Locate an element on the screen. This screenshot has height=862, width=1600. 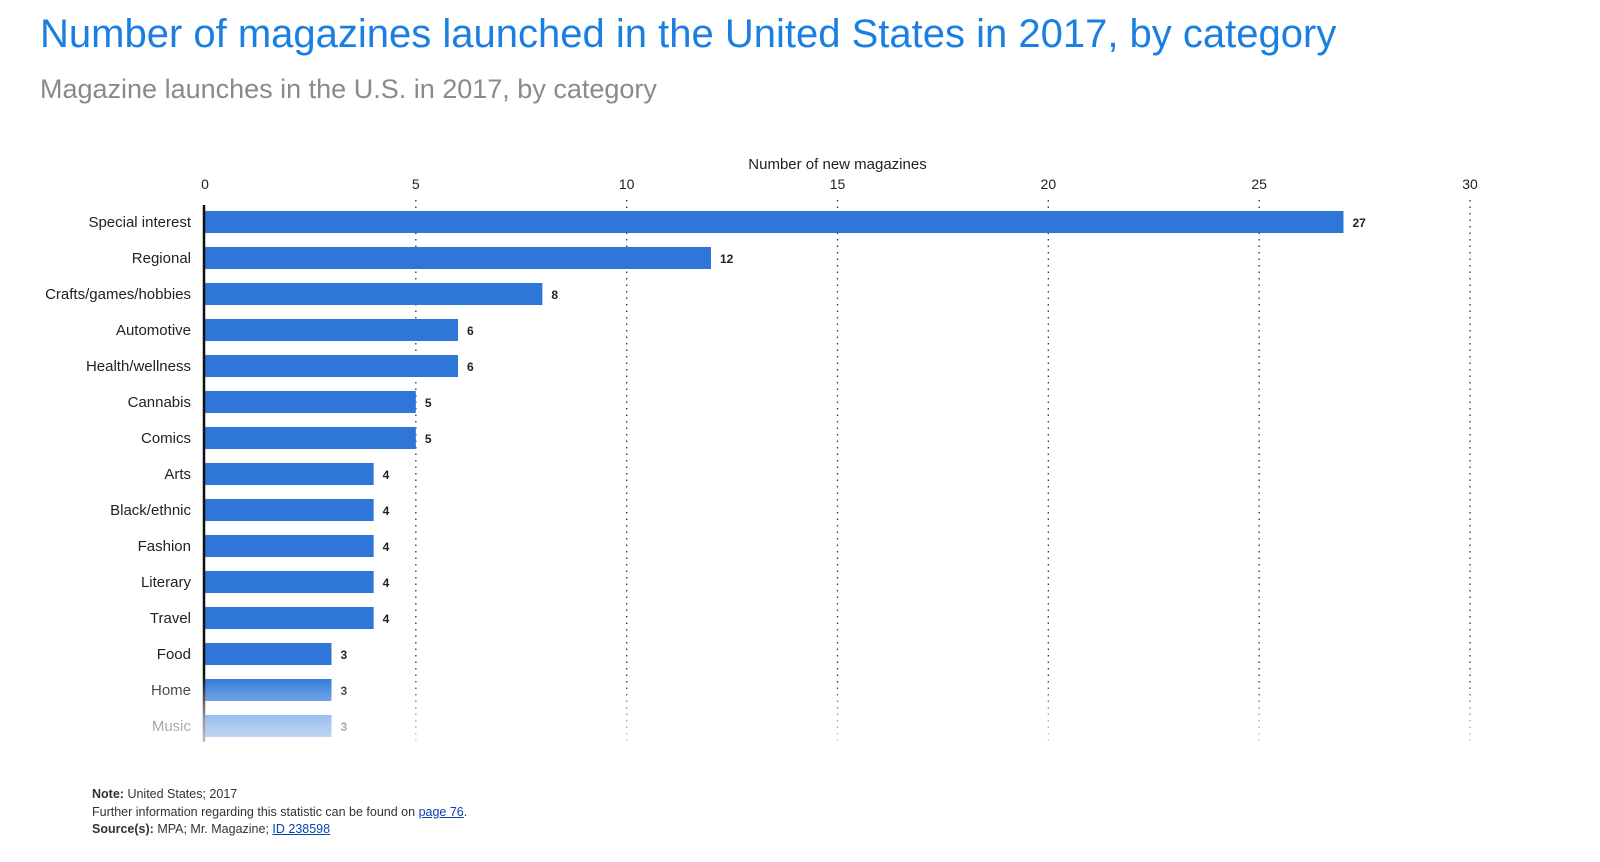
category-label: Cannabis is located at coordinates (159, 402).